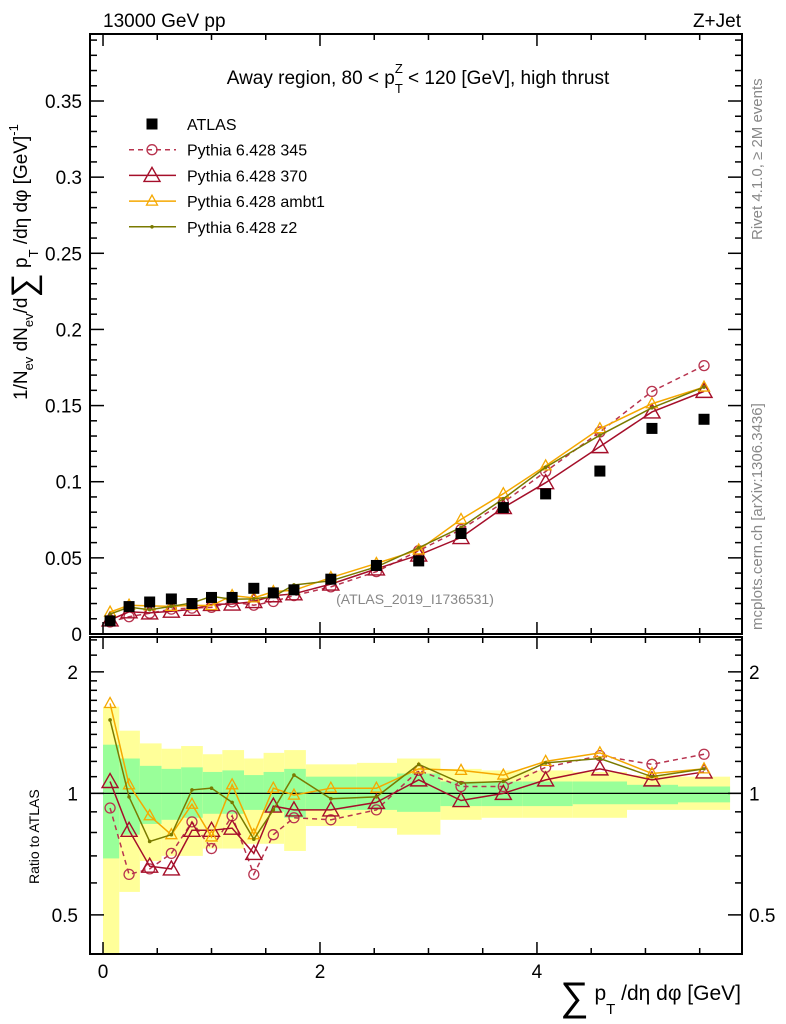 This screenshot has height=1024, width=786. What do you see at coordinates (320, 972) in the screenshot?
I see `x-tick-label: 2` at bounding box center [320, 972].